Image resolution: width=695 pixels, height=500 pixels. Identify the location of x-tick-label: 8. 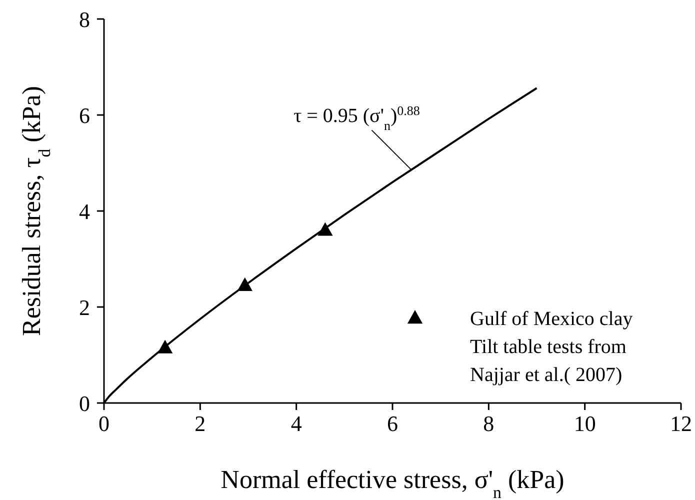
(488, 423).